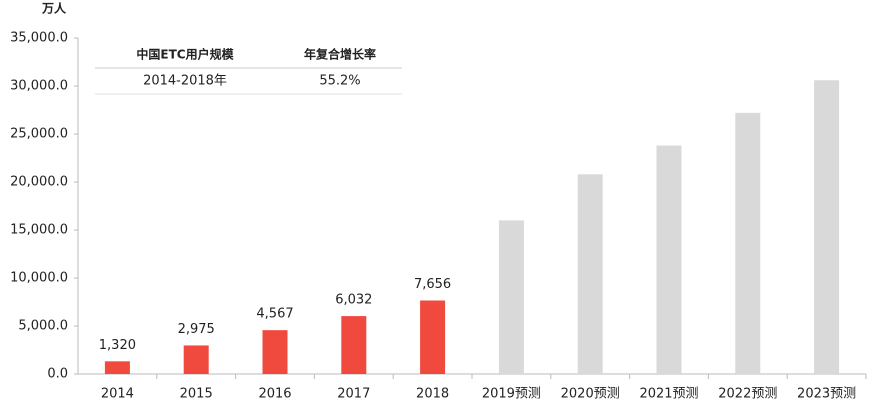 Image resolution: width=871 pixels, height=412 pixels. I want to click on x-tick-label: 2023预测, so click(826, 394).